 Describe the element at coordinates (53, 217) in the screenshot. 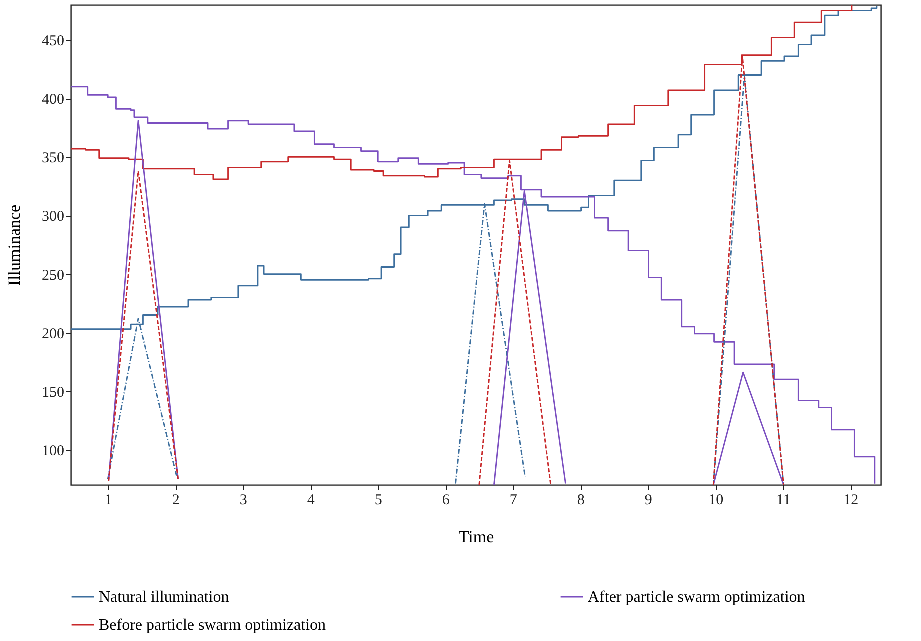

I see `y-tick-label: 300` at that location.